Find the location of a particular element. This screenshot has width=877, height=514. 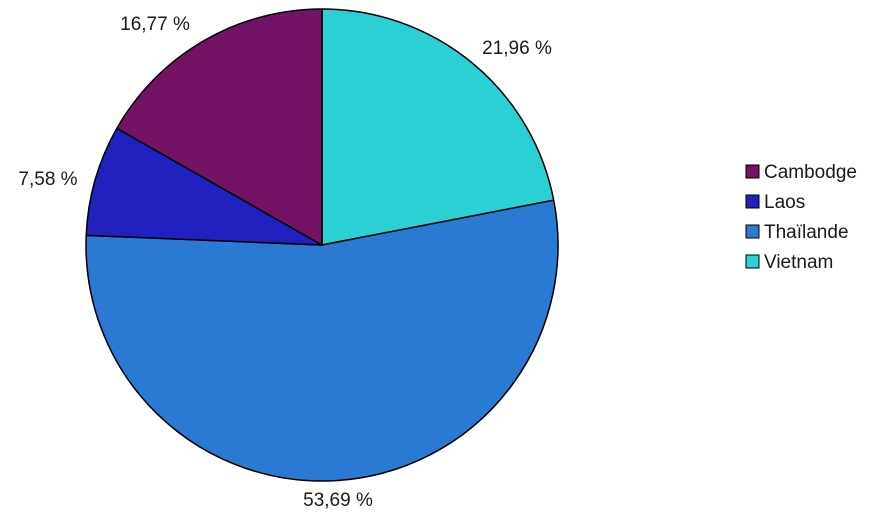

legend-swatch-vietnam is located at coordinates (752, 261).